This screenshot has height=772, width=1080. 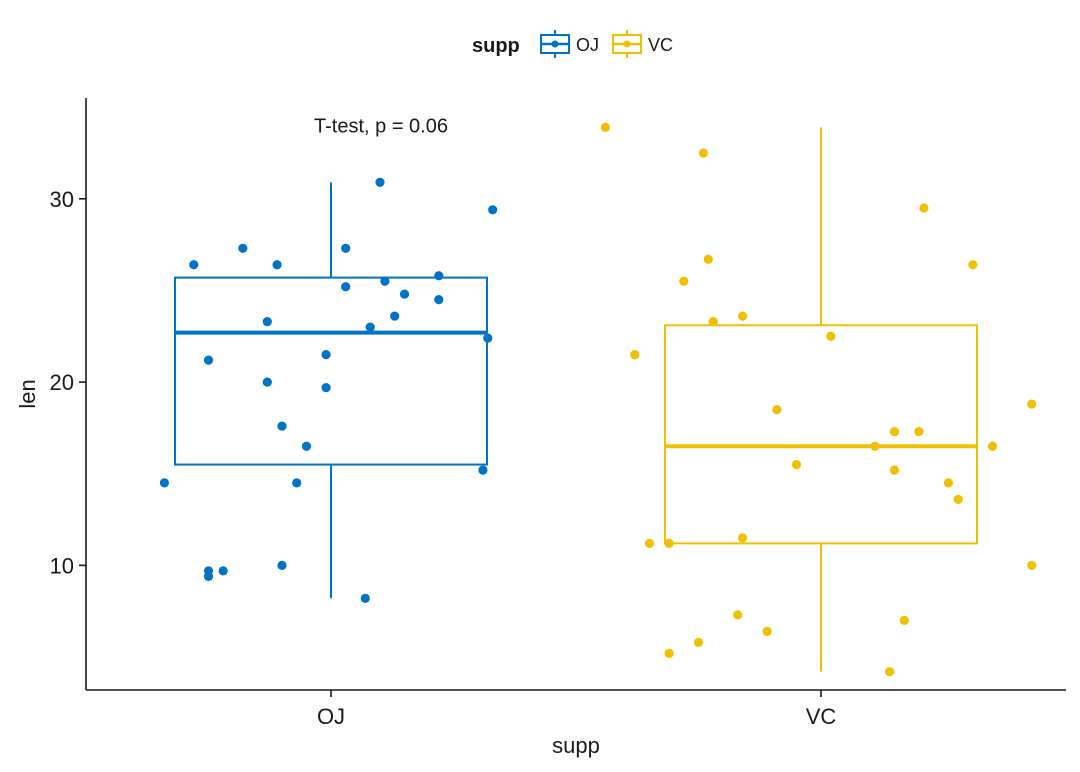 I want to click on t-test-annotation: T-test, p = 0.06, so click(x=381, y=126).